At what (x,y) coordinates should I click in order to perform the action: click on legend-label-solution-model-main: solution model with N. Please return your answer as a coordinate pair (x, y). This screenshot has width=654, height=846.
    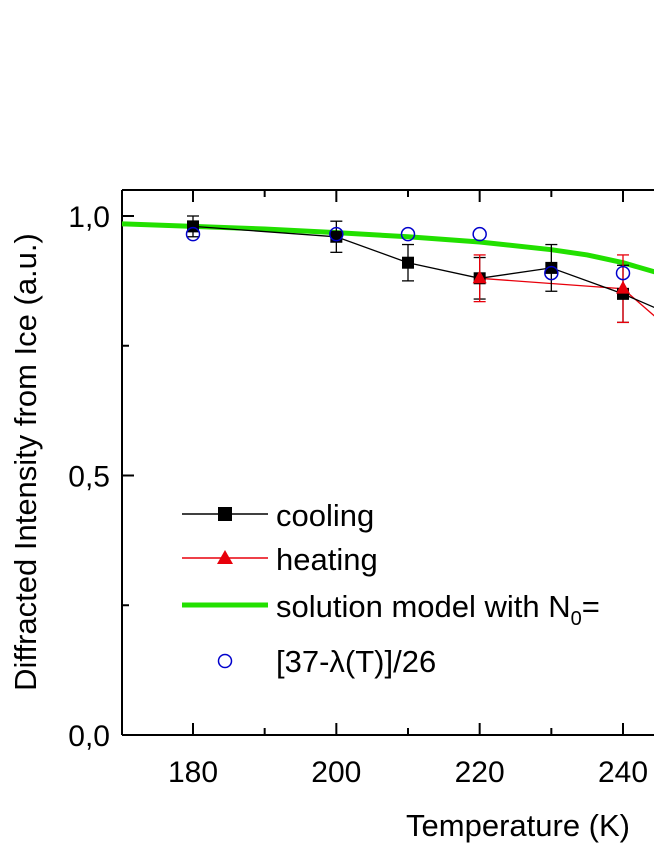
    Looking at the image, I should click on (423, 606).